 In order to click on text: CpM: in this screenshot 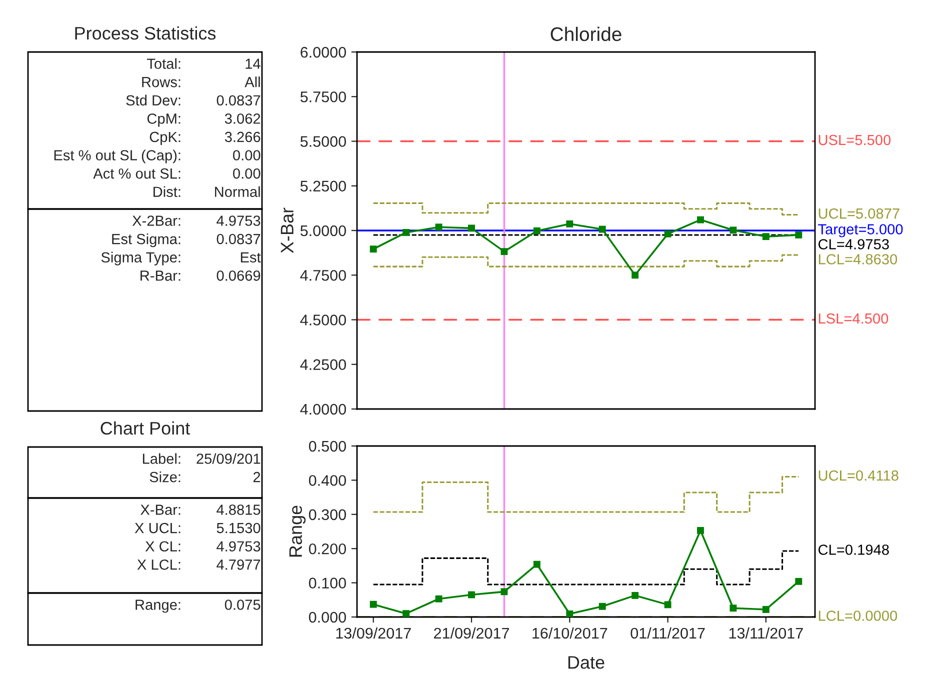, I will do `click(163, 120)`.